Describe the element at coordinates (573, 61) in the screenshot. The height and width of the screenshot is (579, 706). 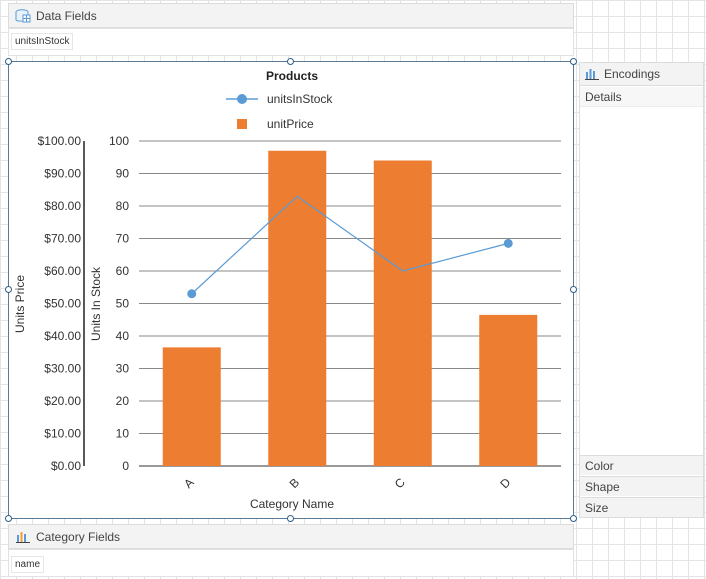
I see `resize-handle-top-right` at that location.